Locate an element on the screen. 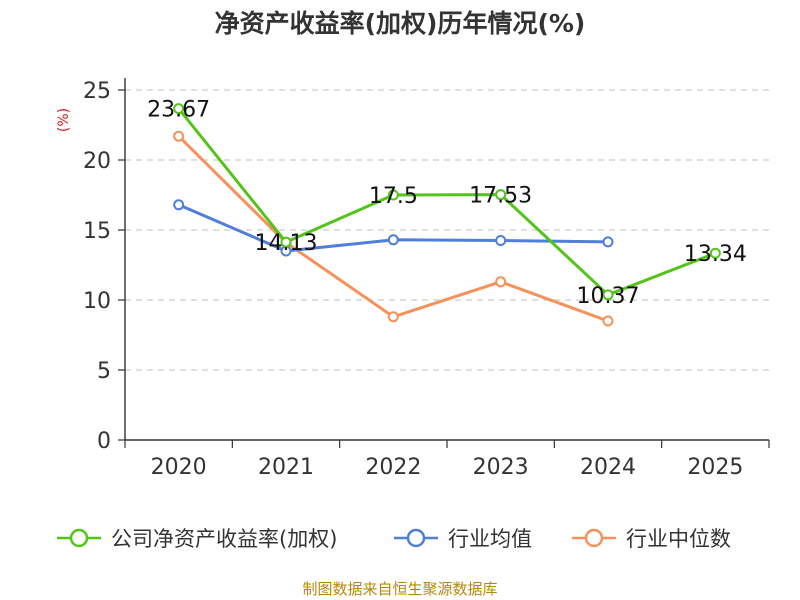  legend-item-industry-mean: 行业均值 is located at coordinates (462, 538).